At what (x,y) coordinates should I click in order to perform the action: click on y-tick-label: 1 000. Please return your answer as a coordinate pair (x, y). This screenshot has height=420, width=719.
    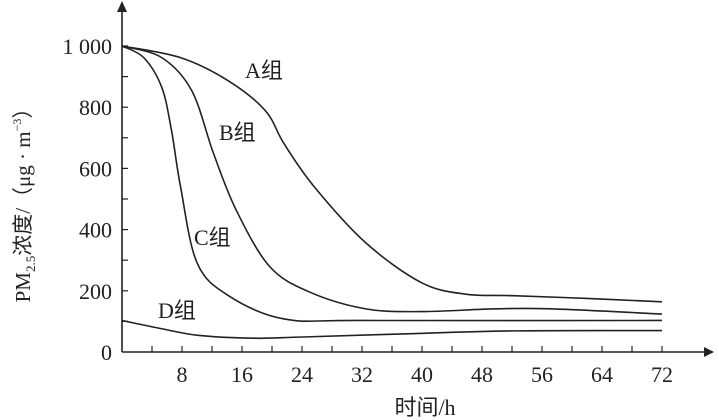
    Looking at the image, I should click on (88, 46).